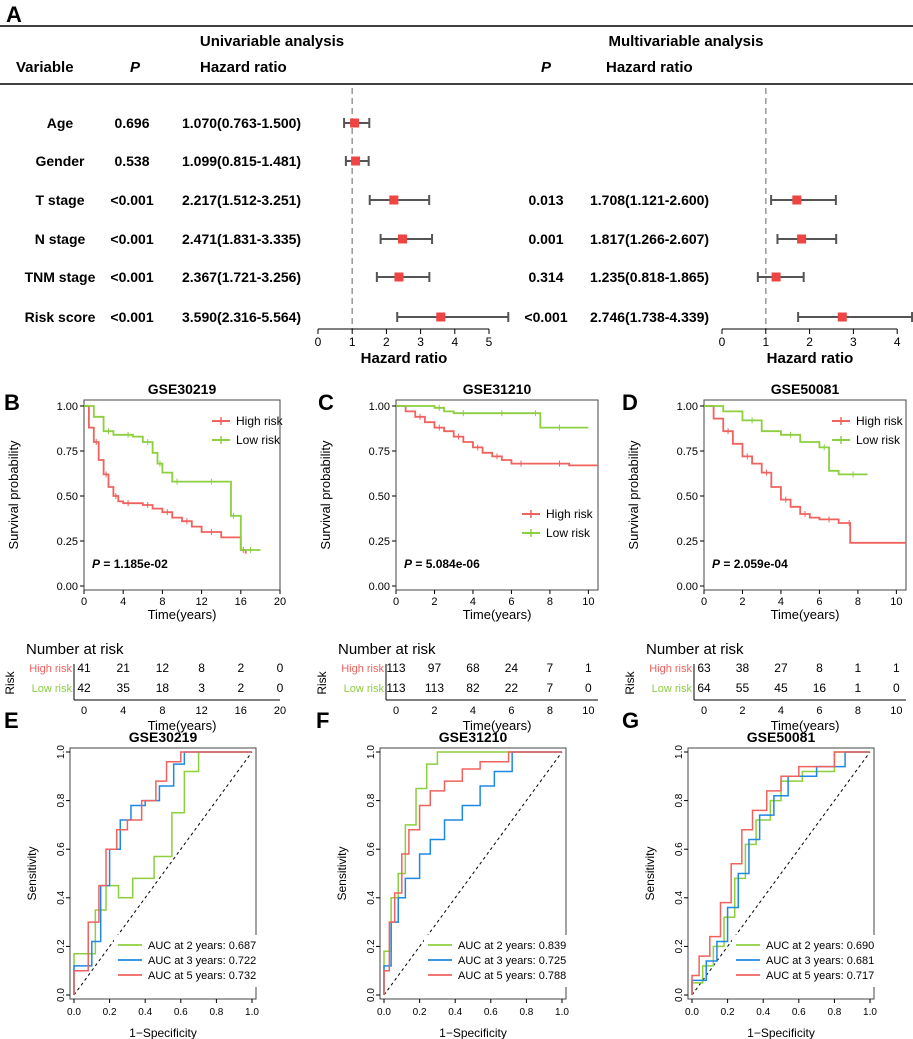  What do you see at coordinates (61, 849) in the screenshot?
I see `roc-y-tick-label: 0.6` at bounding box center [61, 849].